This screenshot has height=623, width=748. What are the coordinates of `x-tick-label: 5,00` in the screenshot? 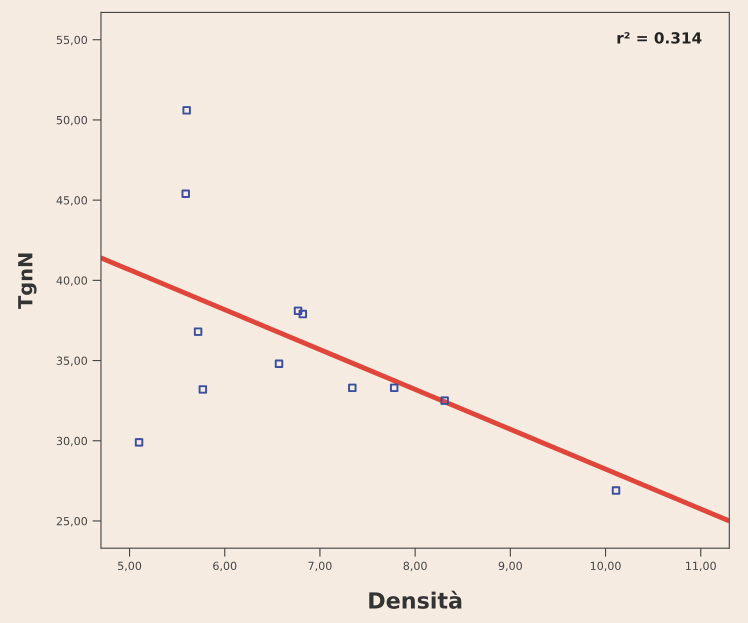 It's located at (130, 567).